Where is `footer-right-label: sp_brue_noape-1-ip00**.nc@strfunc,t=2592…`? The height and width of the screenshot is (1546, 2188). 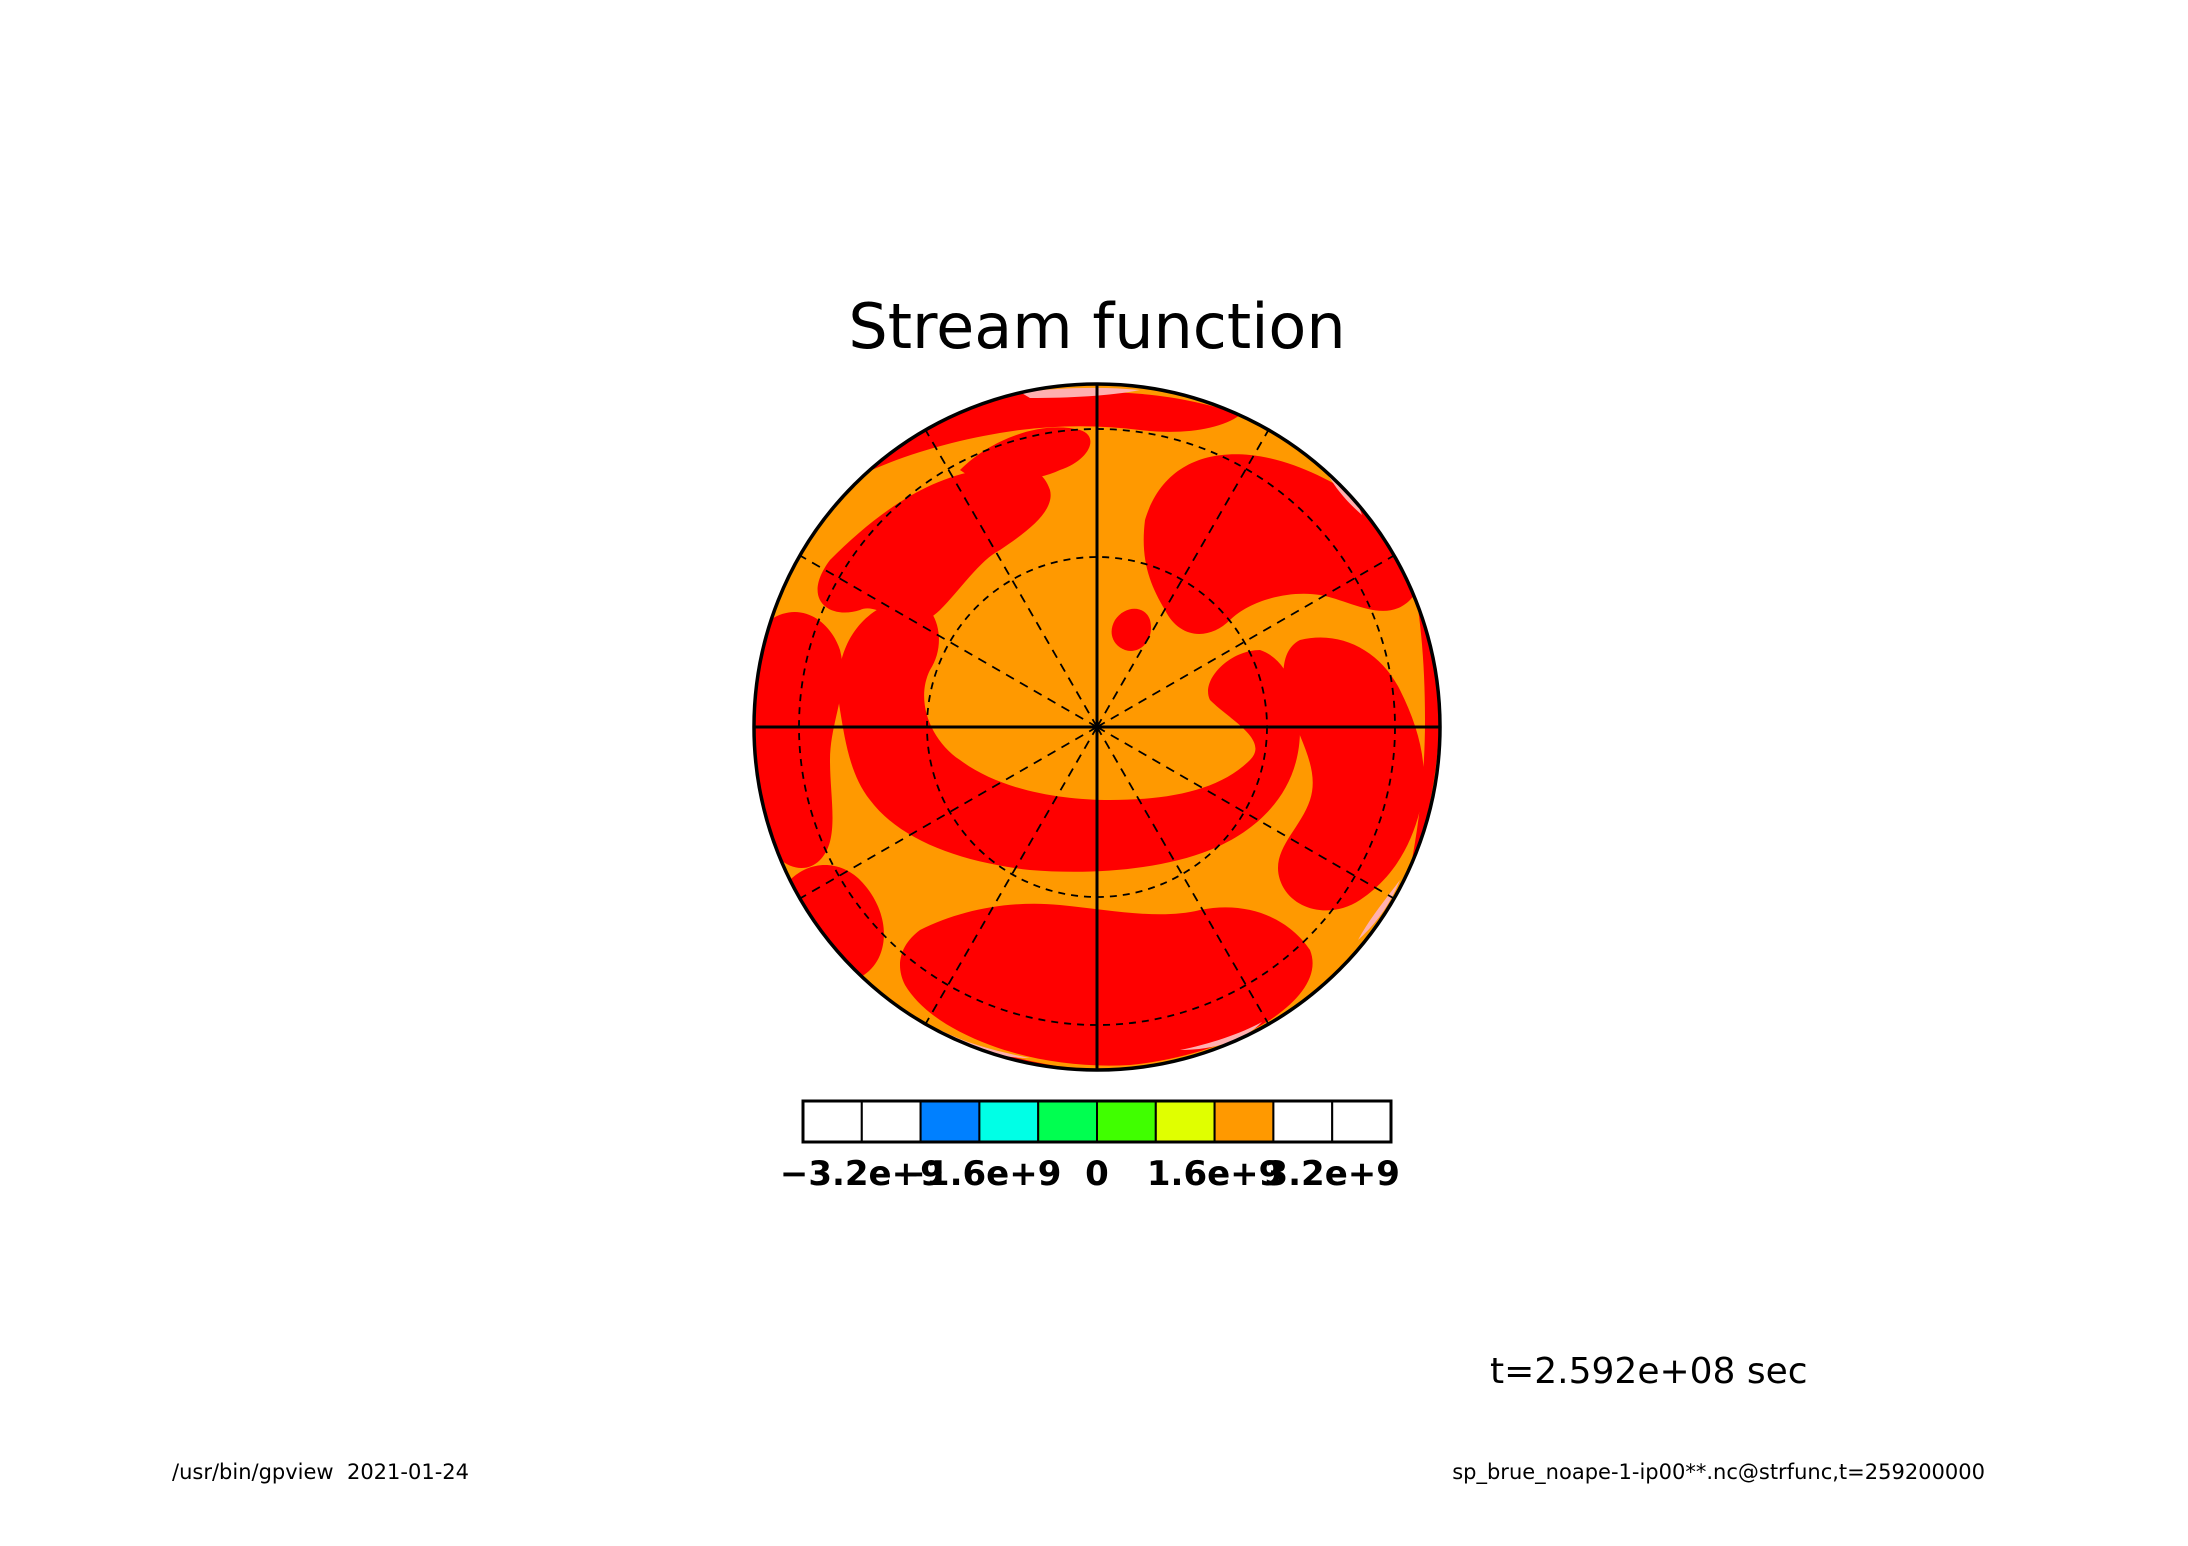
footer-right-label: sp_brue_noape-1-ip00**.nc@strfunc,t=2592… is located at coordinates (1718, 1472).